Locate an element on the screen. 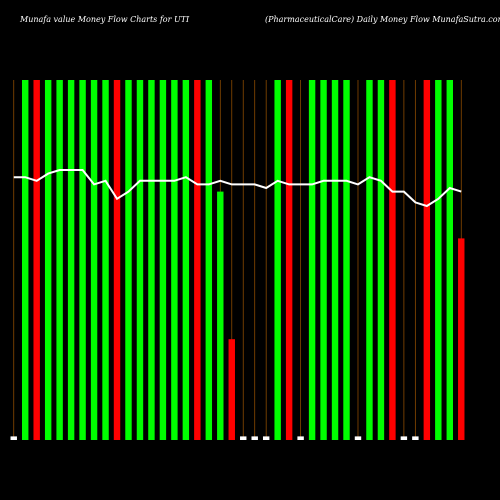  flow-line is located at coordinates (237, 188).